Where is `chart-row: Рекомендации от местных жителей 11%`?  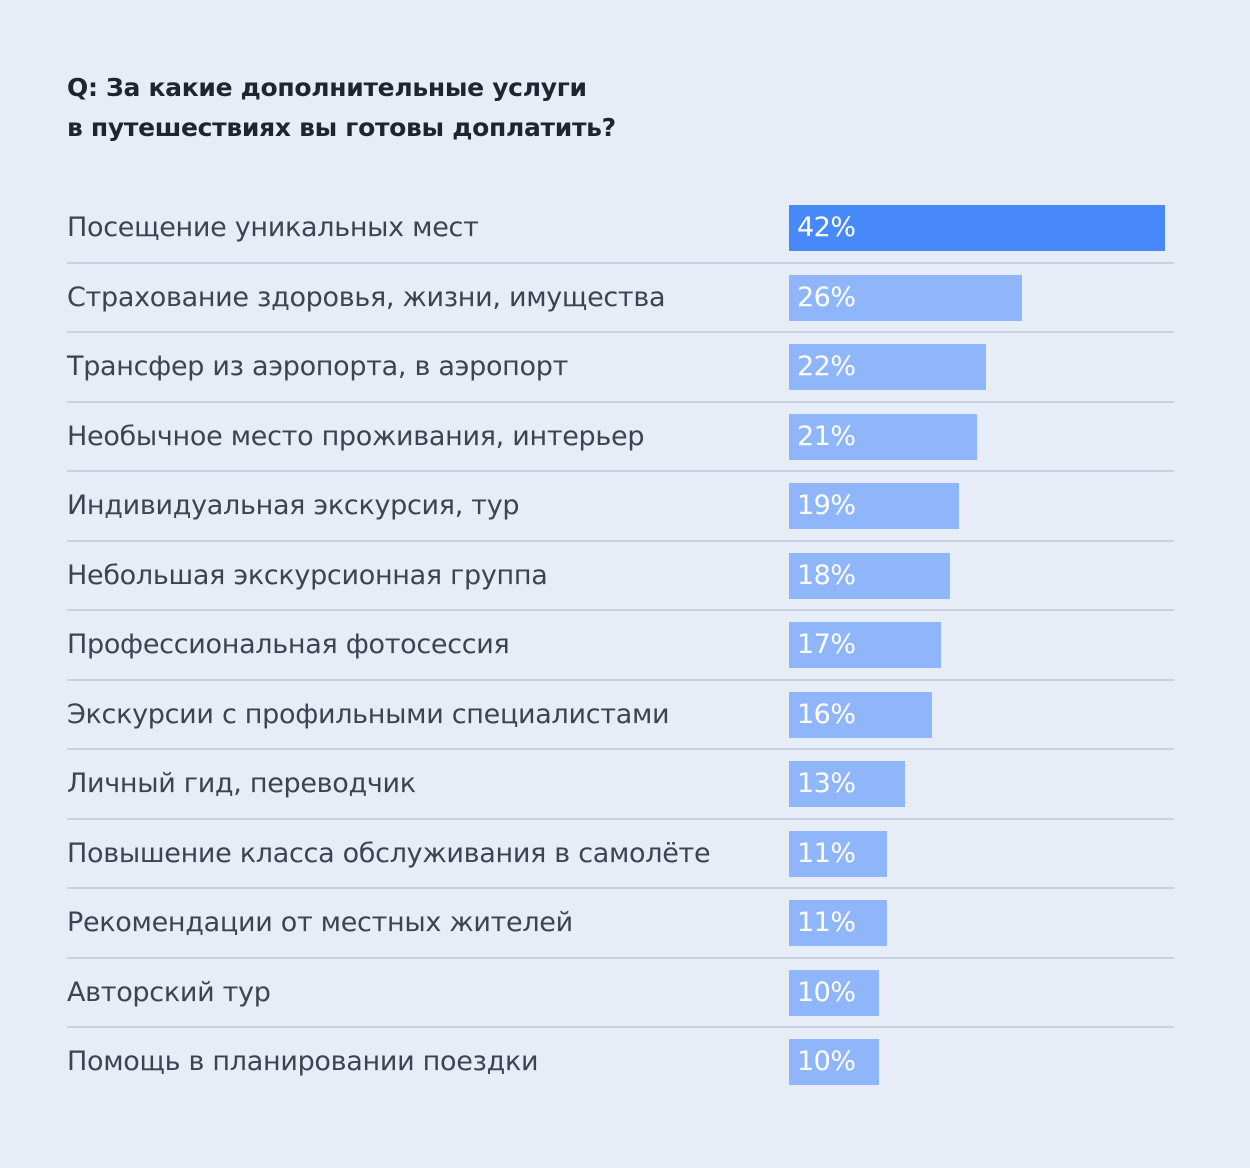 chart-row: Рекомендации от местных жителей 11% is located at coordinates (620, 935).